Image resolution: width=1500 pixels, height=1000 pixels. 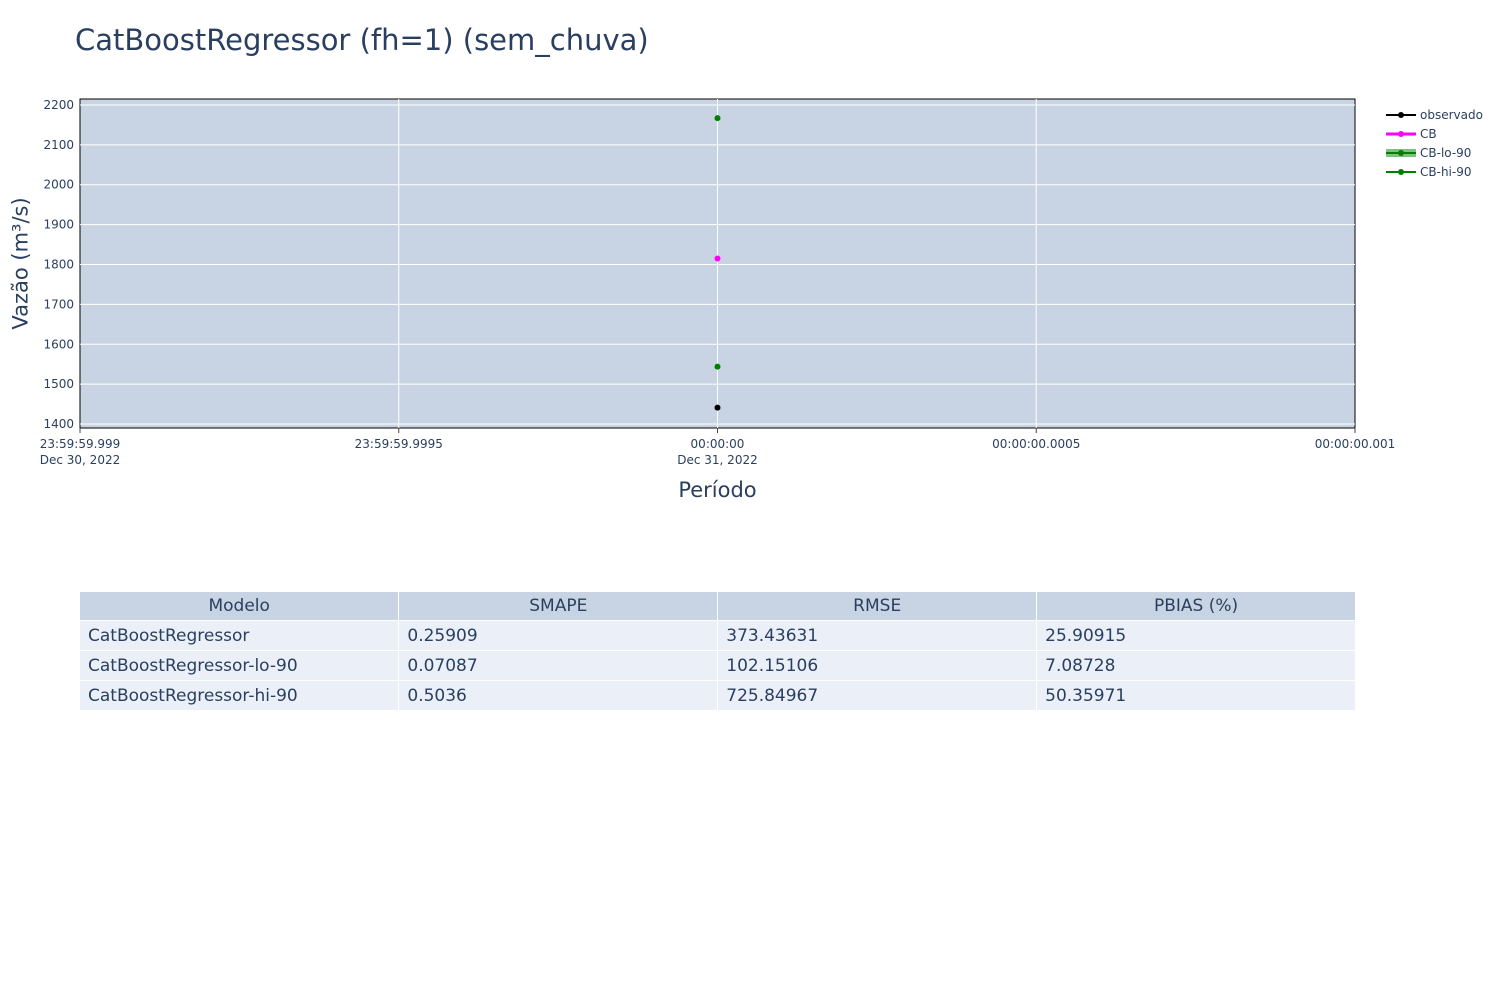 What do you see at coordinates (1036, 444) in the screenshot?
I see `x-tick-label: 00:00:00.0005` at bounding box center [1036, 444].